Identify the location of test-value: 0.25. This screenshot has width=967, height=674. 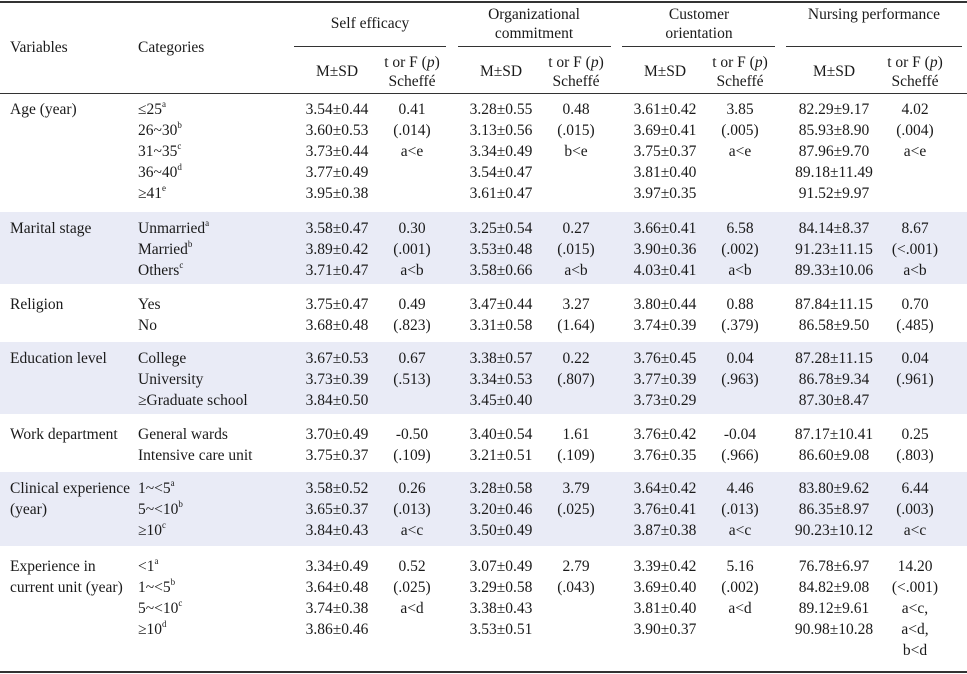
(915, 434).